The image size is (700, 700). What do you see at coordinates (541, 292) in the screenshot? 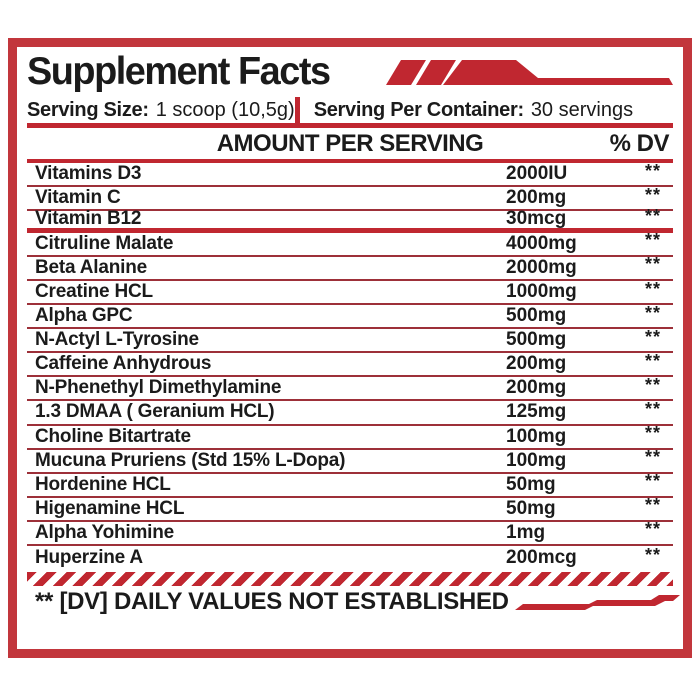
I see `ingredient-amount: 1000mg` at bounding box center [541, 292].